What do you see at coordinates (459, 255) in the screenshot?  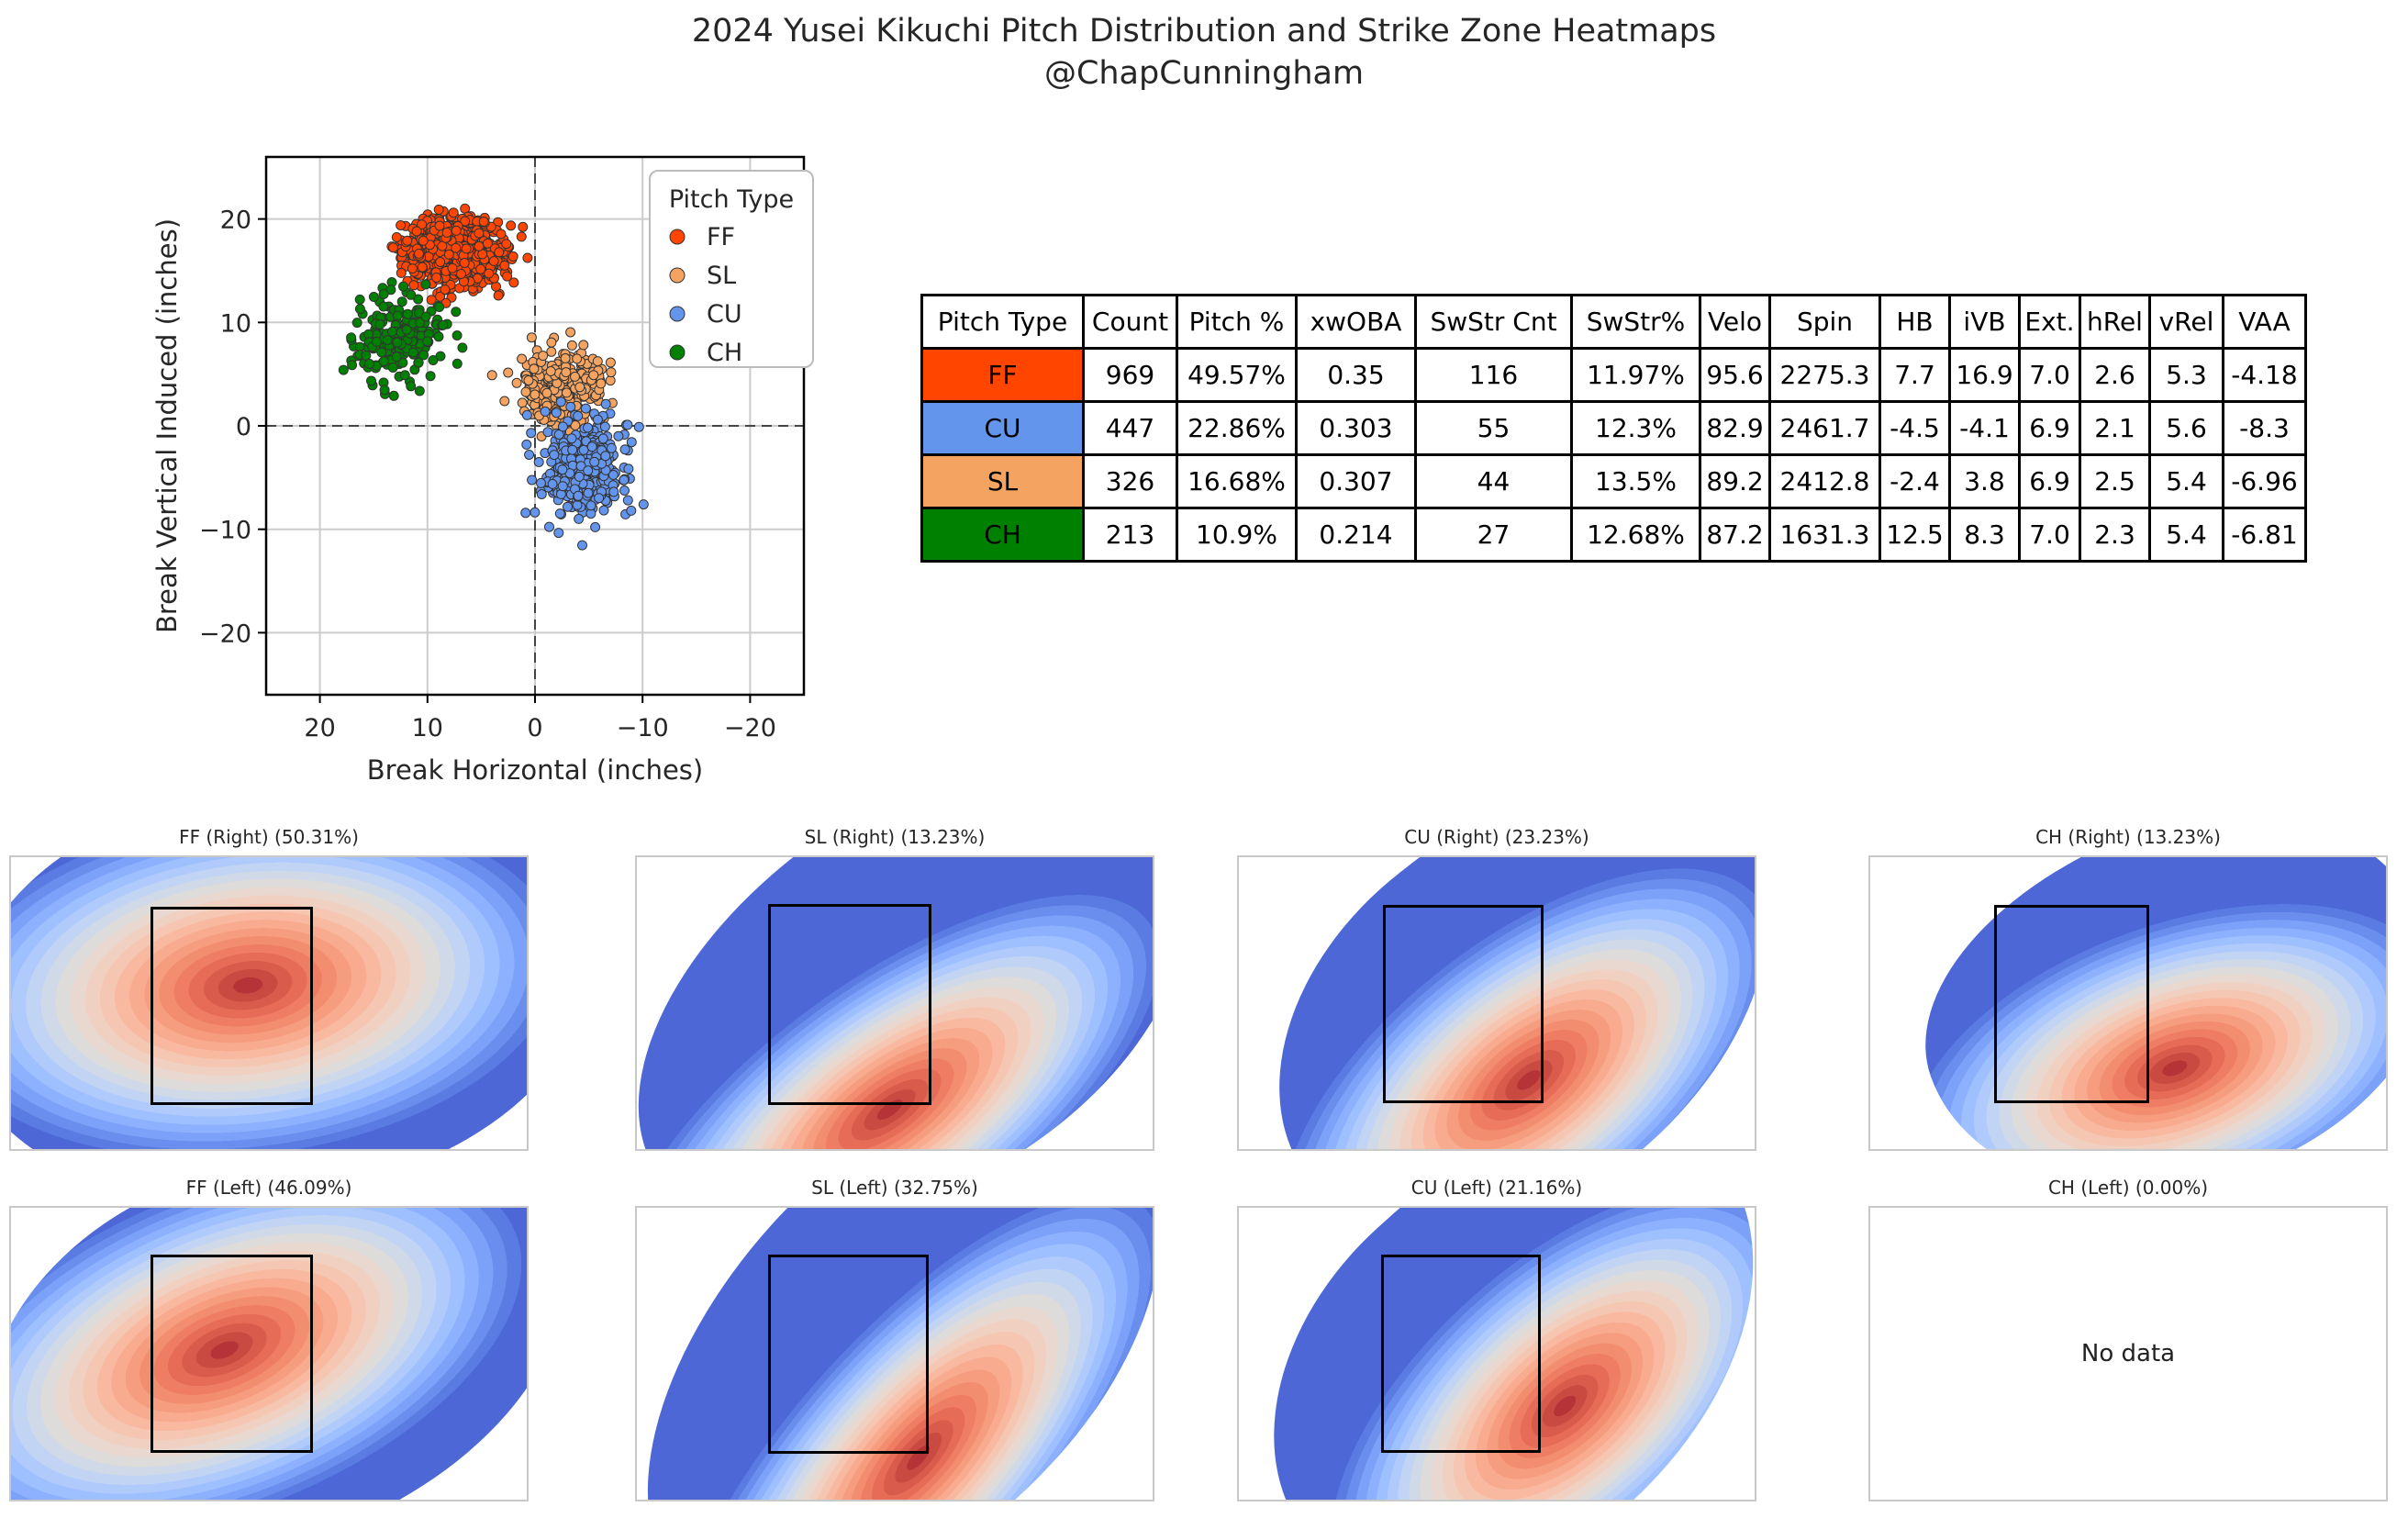 I see `scatter-series-ff` at bounding box center [459, 255].